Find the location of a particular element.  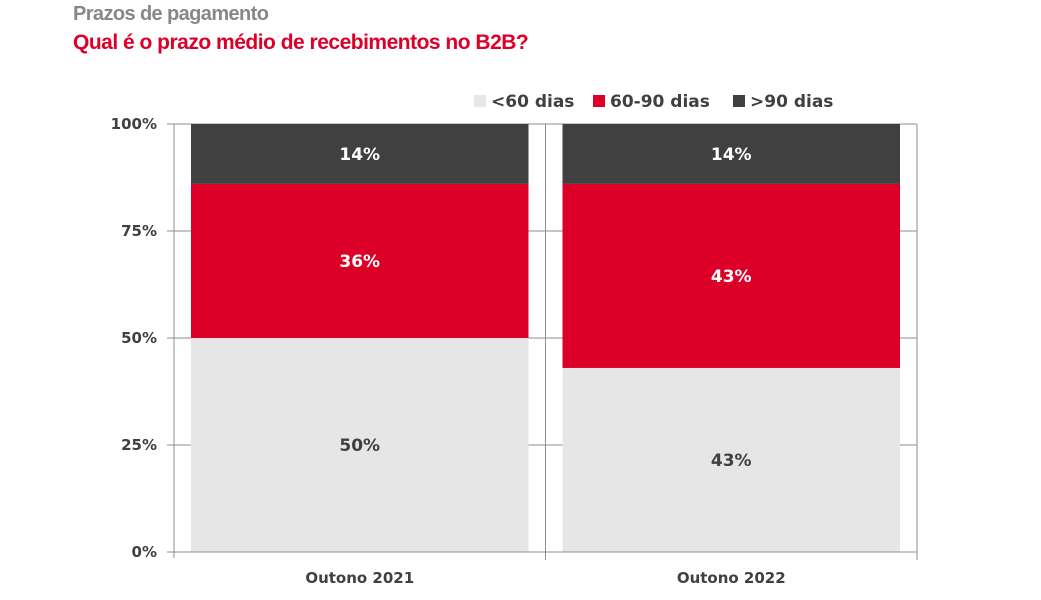

chart-title: Prazos de pagamento is located at coordinates (171, 14).